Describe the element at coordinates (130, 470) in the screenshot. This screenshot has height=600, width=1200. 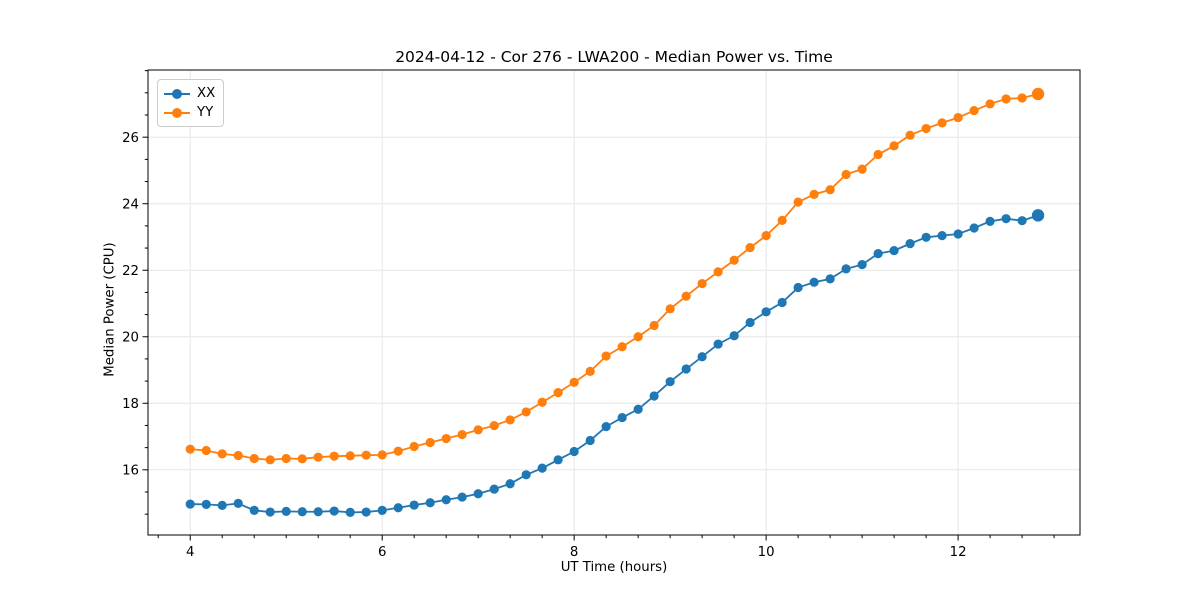
I see `y-tick-label: 16` at that location.